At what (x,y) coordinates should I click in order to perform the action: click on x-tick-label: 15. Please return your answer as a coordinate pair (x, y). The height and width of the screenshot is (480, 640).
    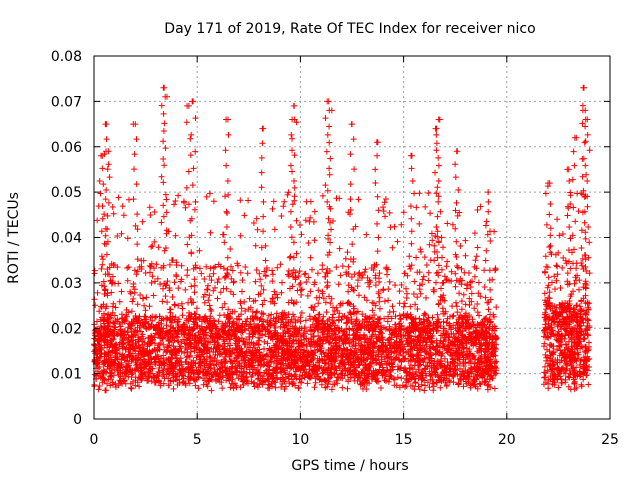
    Looking at the image, I should click on (404, 440).